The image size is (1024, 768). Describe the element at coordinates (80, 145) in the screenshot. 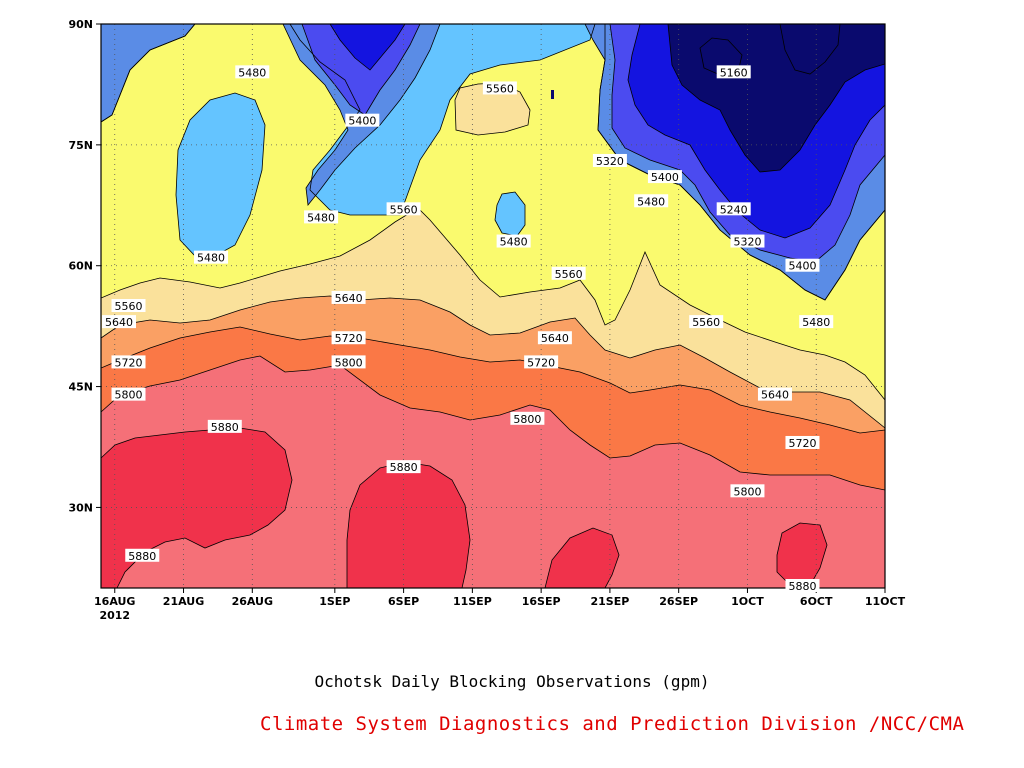

I see `y-tick-label: 75N` at that location.